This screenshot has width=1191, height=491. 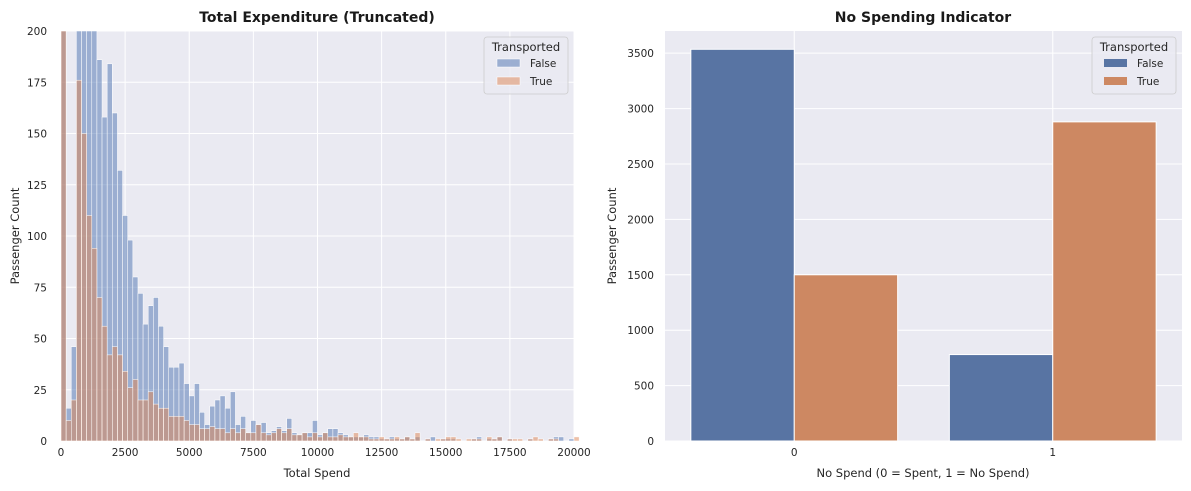 I want to click on histogram-y-tick-label: 100, so click(x=37, y=237).